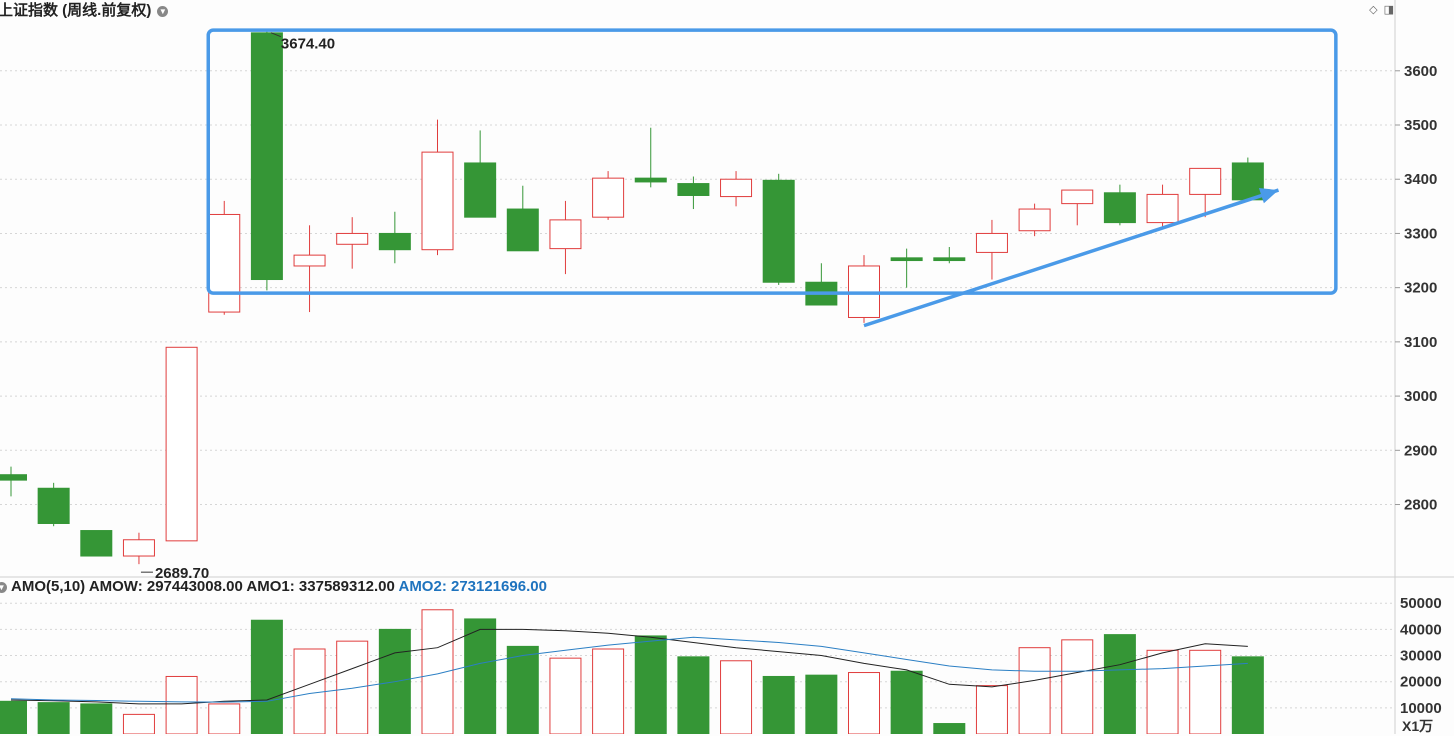 Image resolution: width=1454 pixels, height=736 pixels. What do you see at coordinates (3, 587) in the screenshot?
I see `amo-dropdown-icon: ▼` at bounding box center [3, 587].